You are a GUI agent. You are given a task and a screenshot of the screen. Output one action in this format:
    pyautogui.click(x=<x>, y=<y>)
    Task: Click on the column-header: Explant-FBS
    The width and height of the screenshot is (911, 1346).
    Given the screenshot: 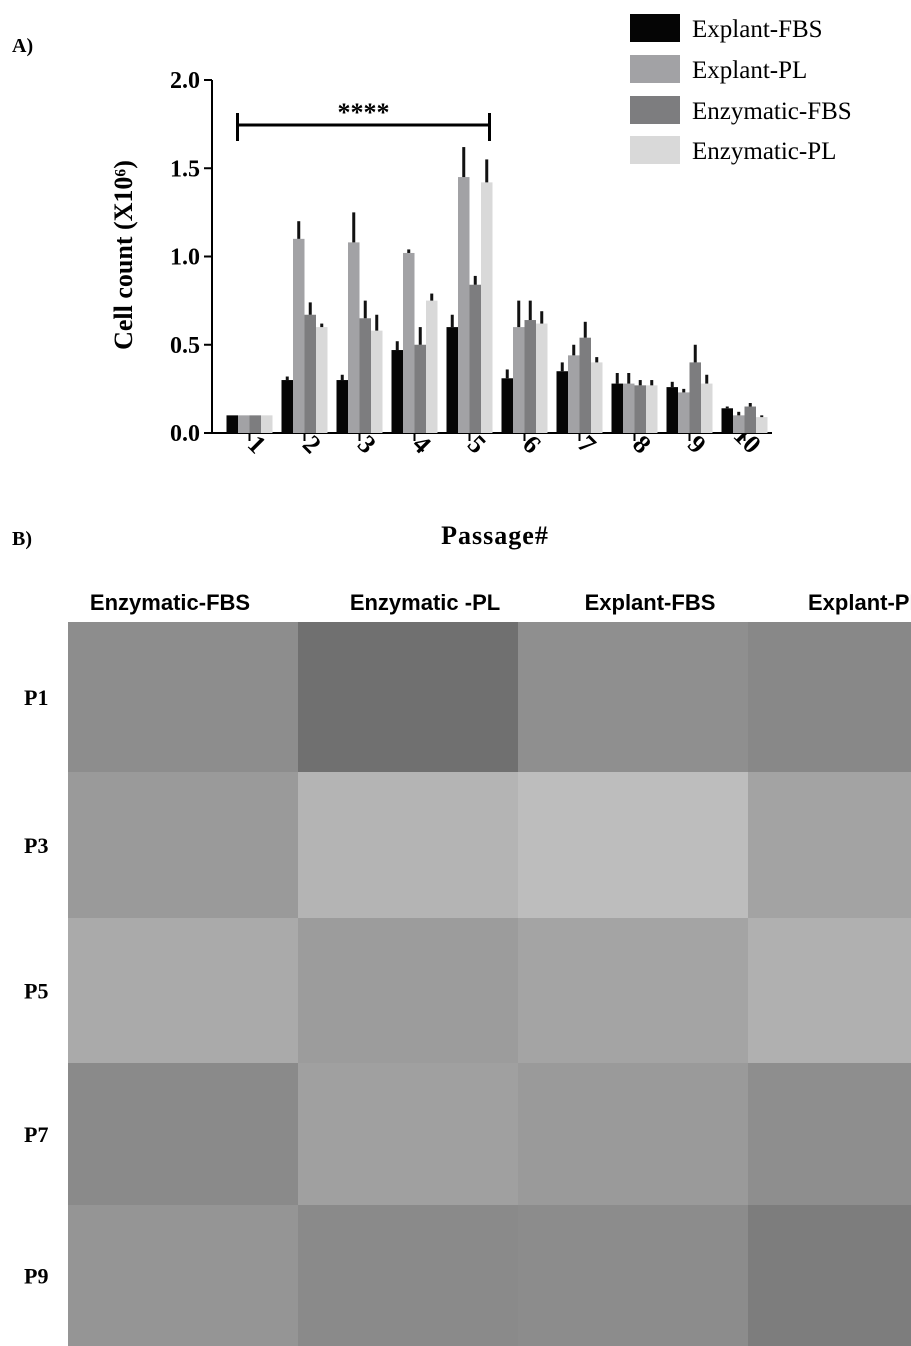 What is the action you would take?
    pyautogui.click(x=650, y=602)
    